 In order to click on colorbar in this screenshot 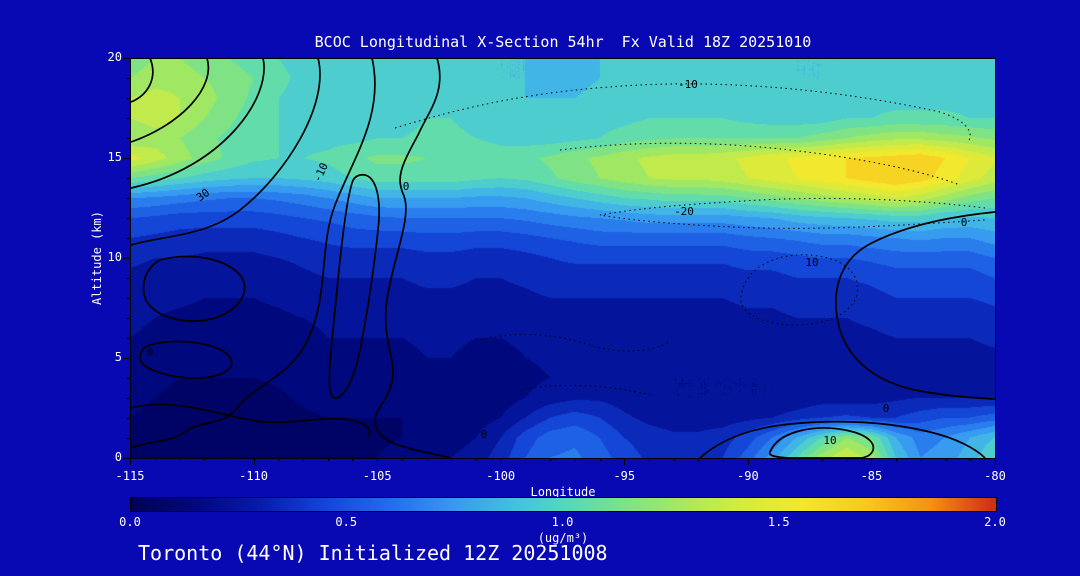, I will do `click(563, 504)`.